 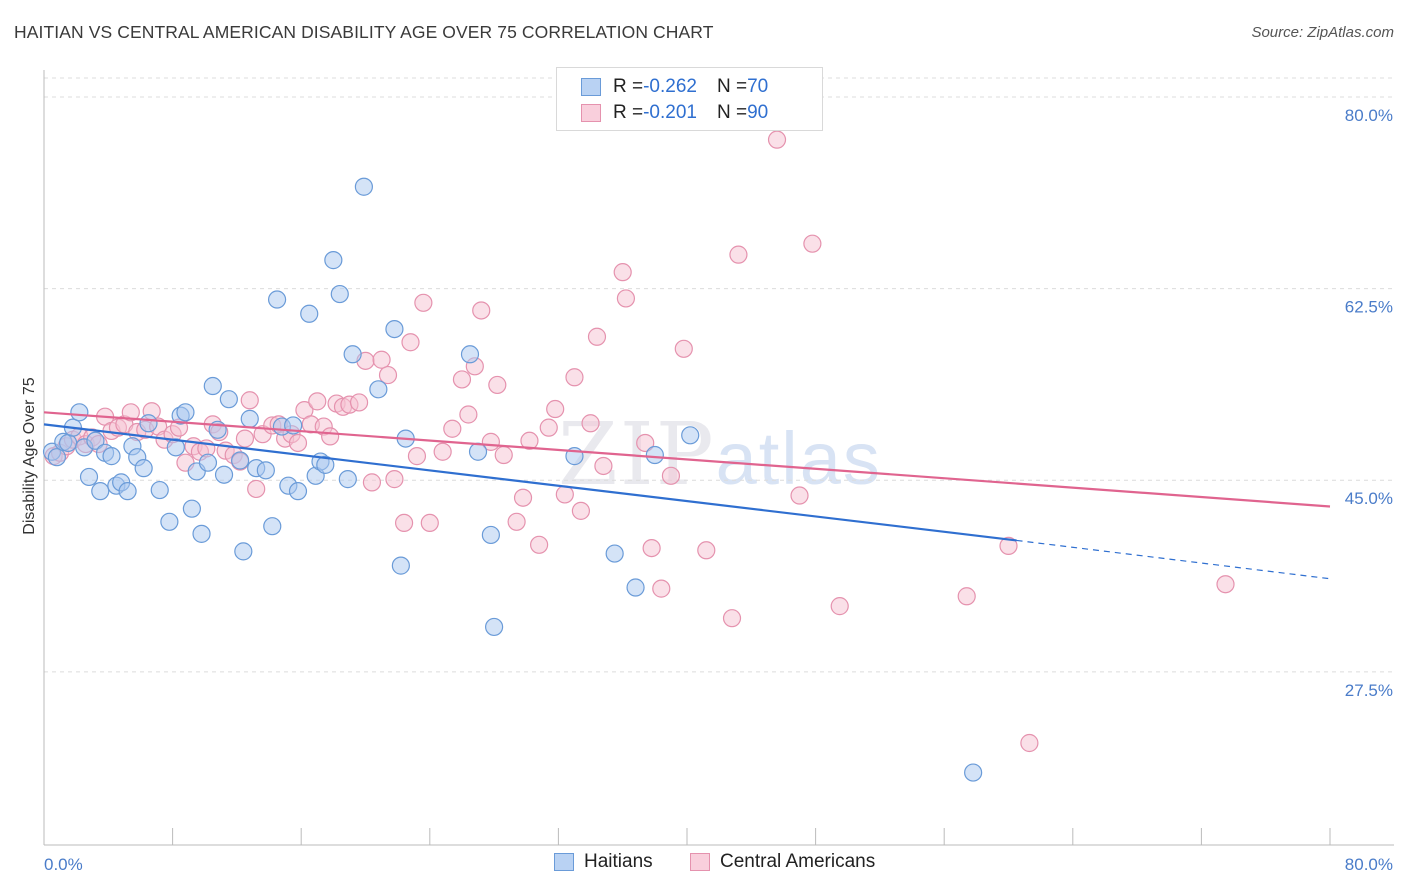 What do you see at coordinates (732, 112) in the screenshot?
I see `central-n-label: N =` at bounding box center [732, 112].